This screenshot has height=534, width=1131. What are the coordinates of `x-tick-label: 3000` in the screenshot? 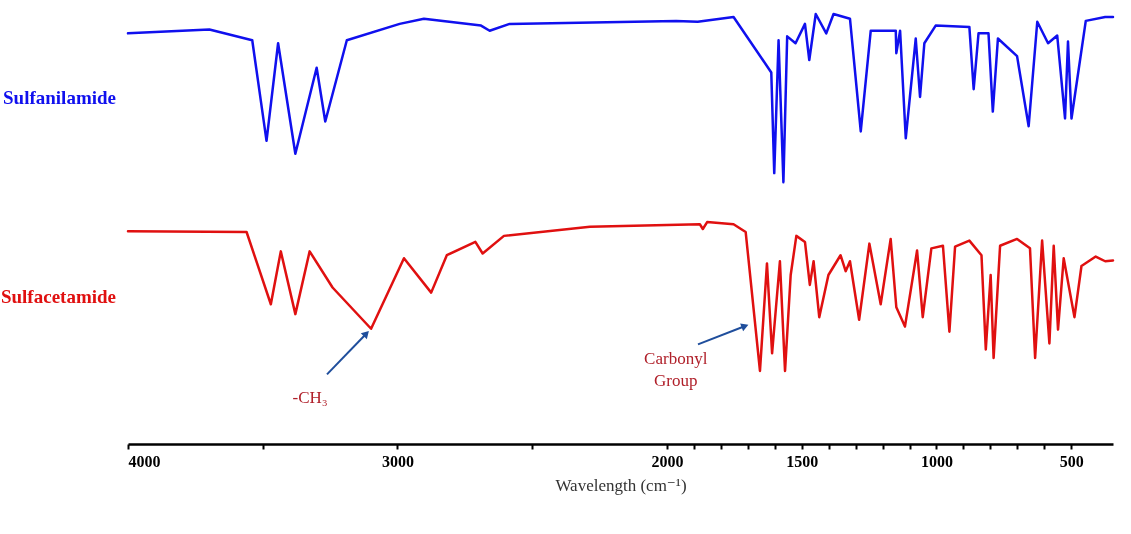 It's located at (397, 461).